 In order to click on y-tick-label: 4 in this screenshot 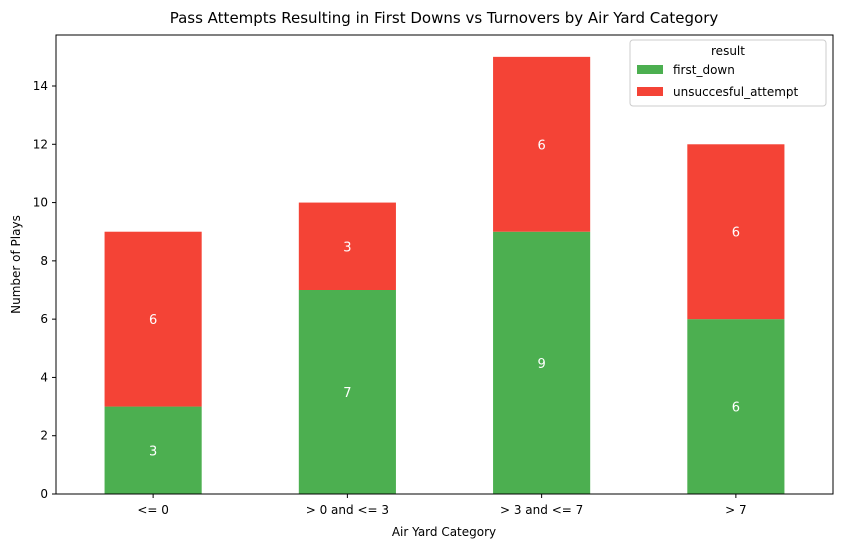, I will do `click(44, 377)`.